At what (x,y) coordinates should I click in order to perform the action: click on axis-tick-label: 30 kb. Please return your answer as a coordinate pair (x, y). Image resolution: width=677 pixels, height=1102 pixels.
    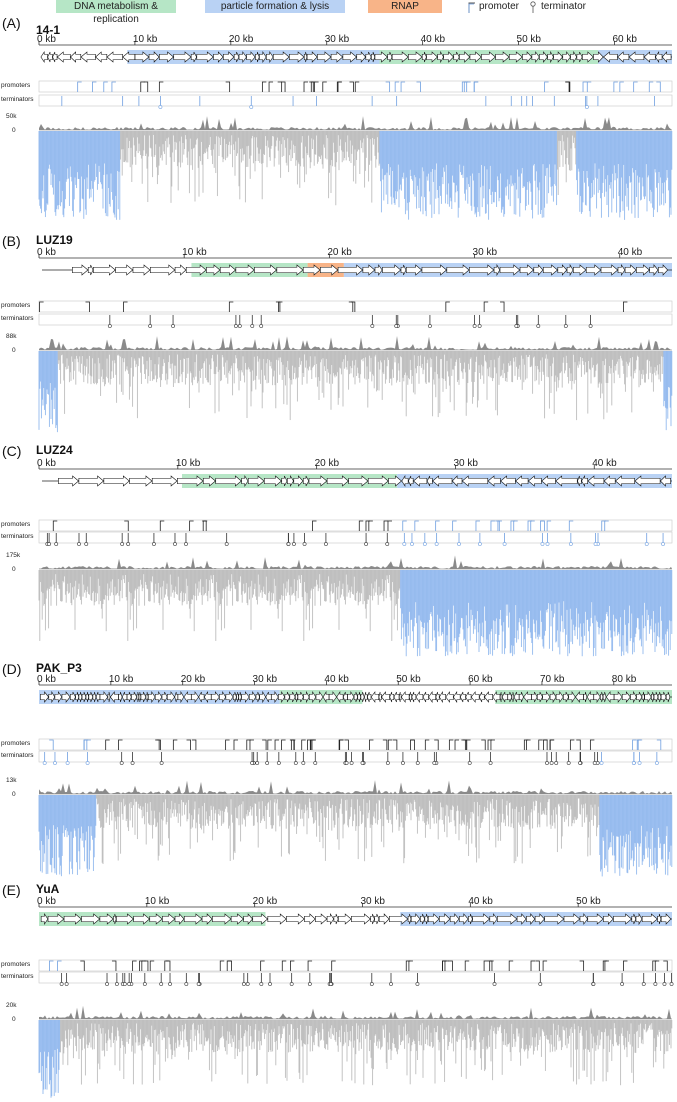
    Looking at the image, I should click on (337, 39).